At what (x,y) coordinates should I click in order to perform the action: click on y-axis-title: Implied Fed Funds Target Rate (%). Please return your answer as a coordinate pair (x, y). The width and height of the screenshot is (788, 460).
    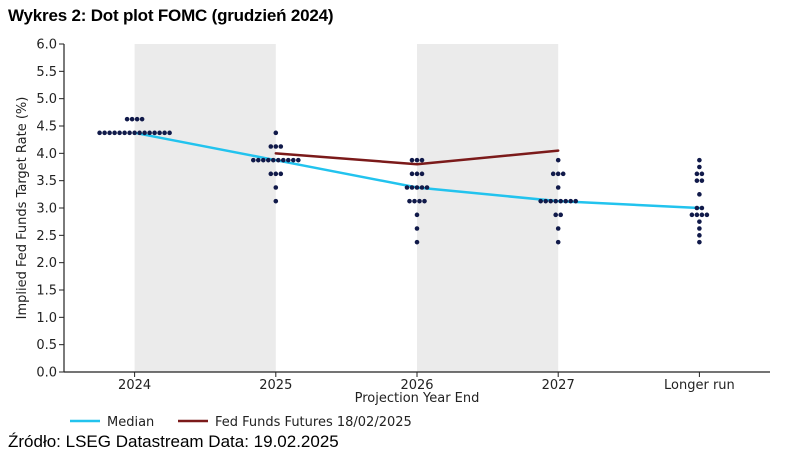
    Looking at the image, I should click on (22, 208).